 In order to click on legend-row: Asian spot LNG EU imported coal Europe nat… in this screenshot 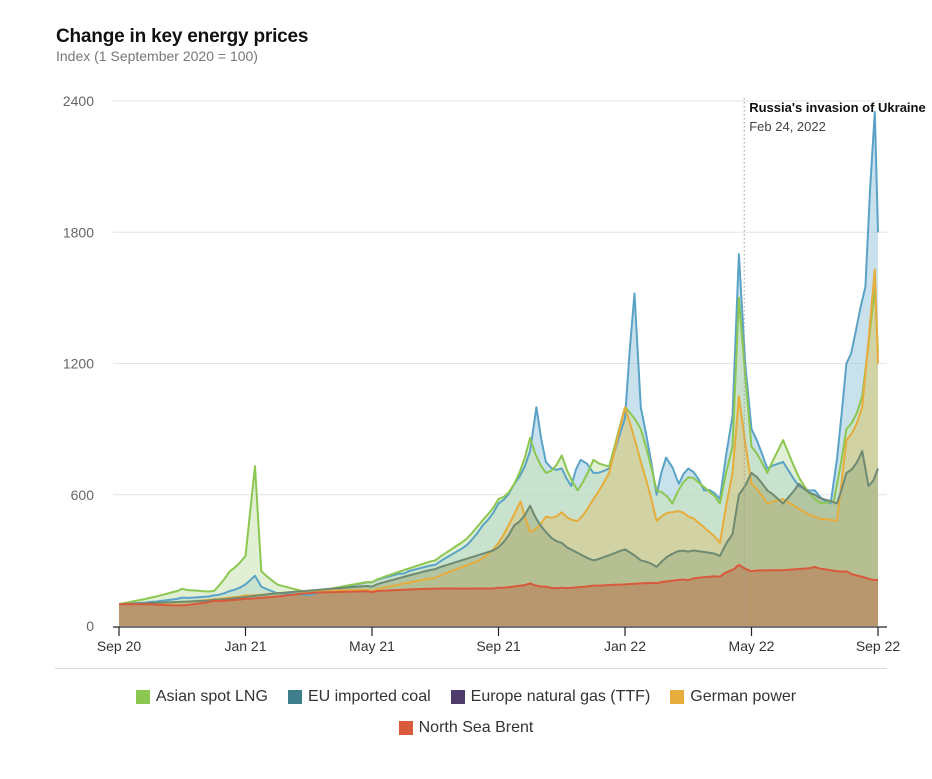, I will do `click(466, 697)`.